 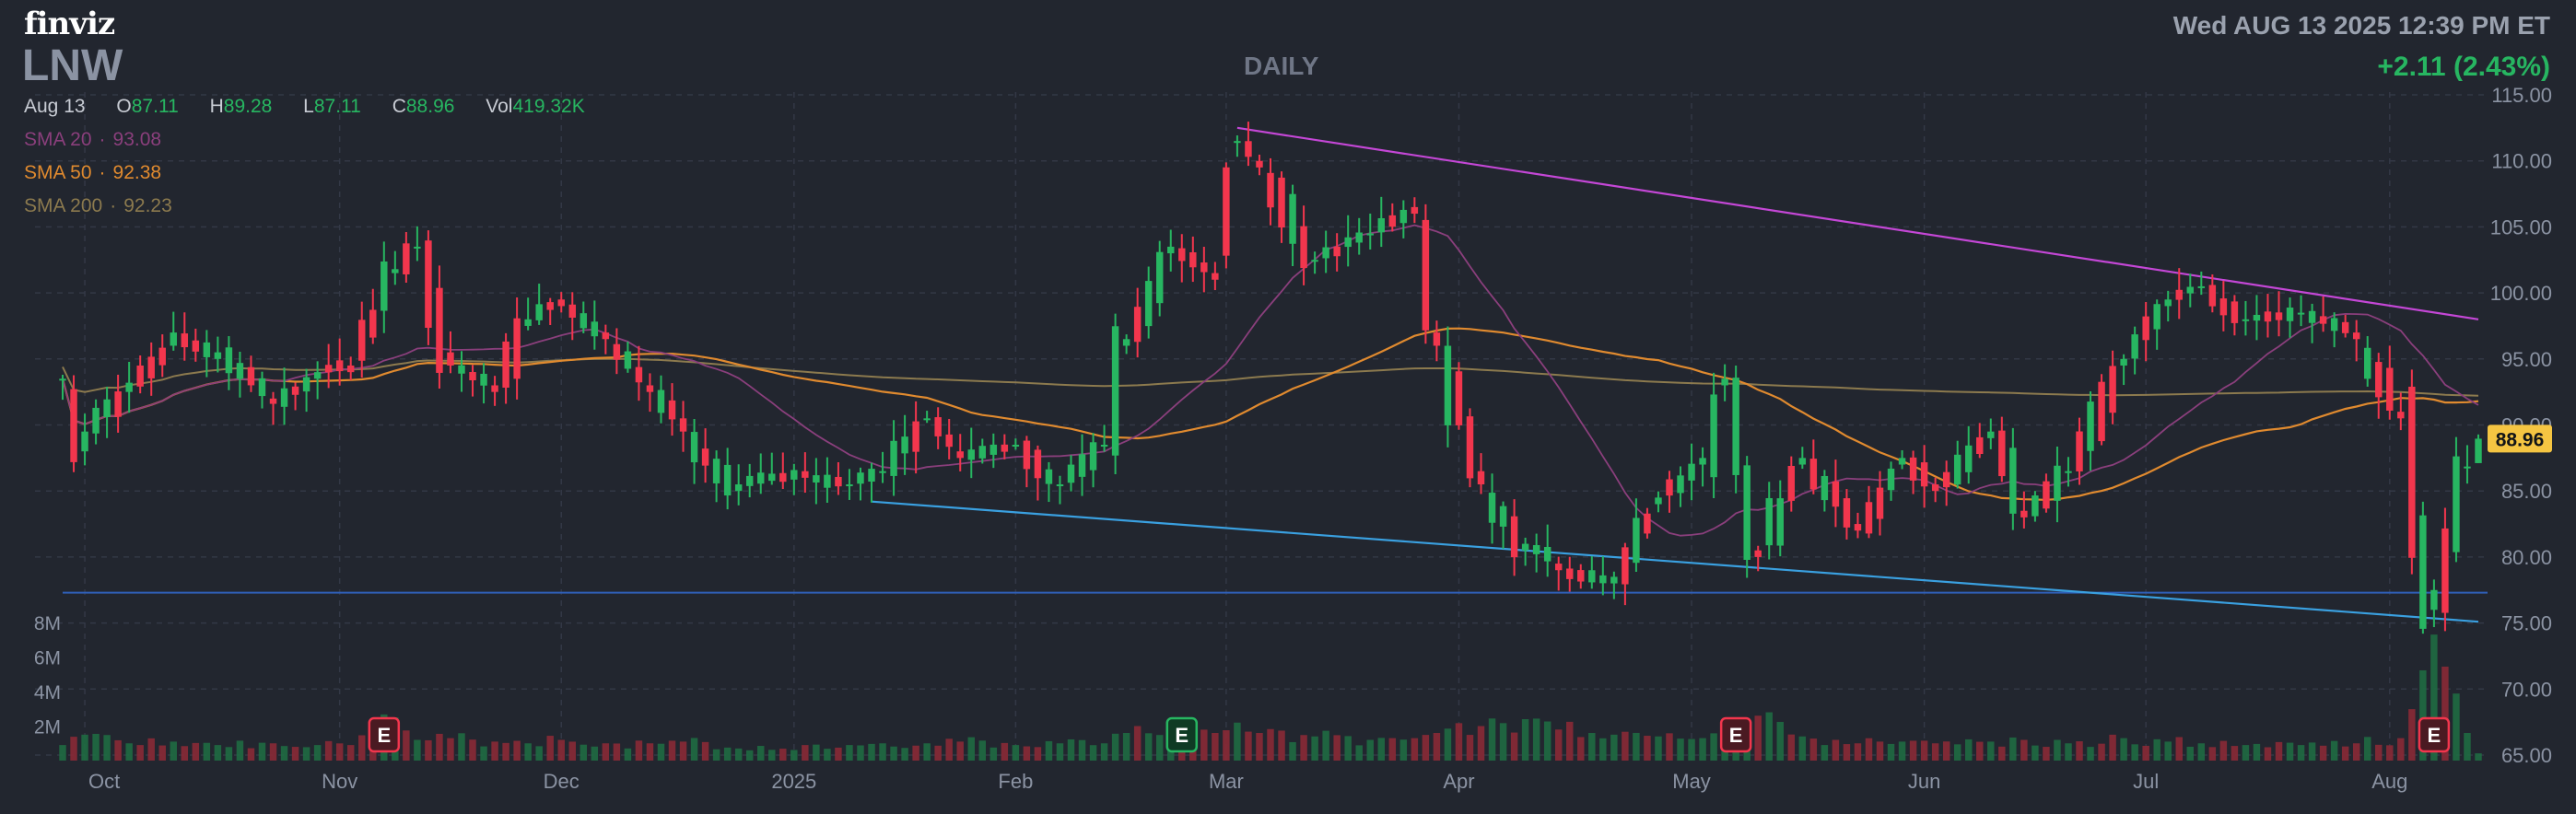 I want to click on timeframe-label: DAILY, so click(x=1281, y=66).